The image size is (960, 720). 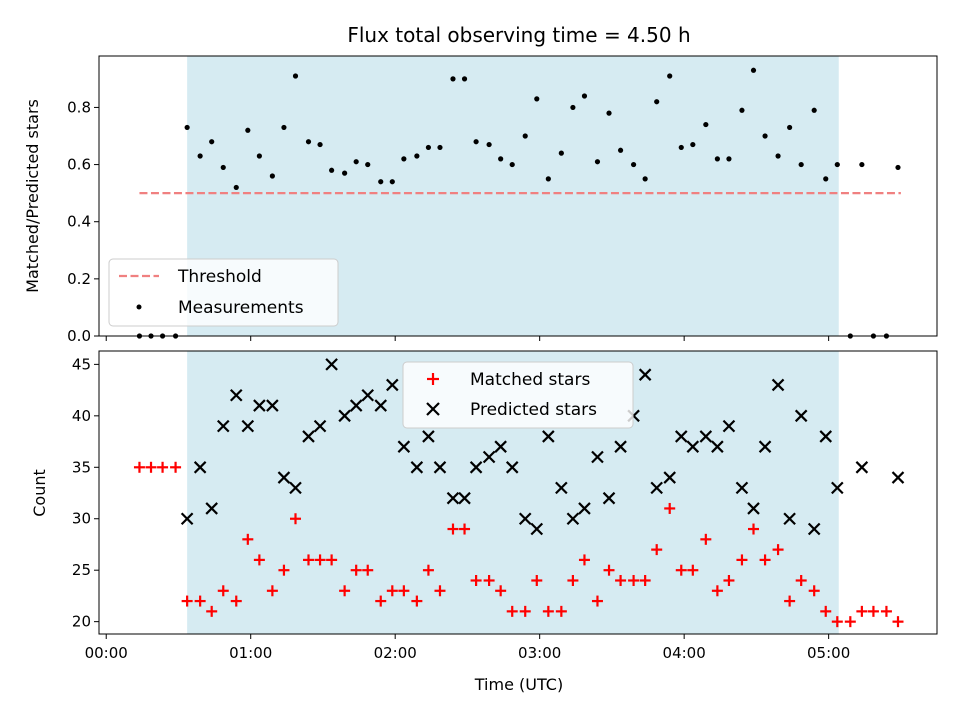 I want to click on x-axis-label: Time (UTC), so click(x=518, y=684).